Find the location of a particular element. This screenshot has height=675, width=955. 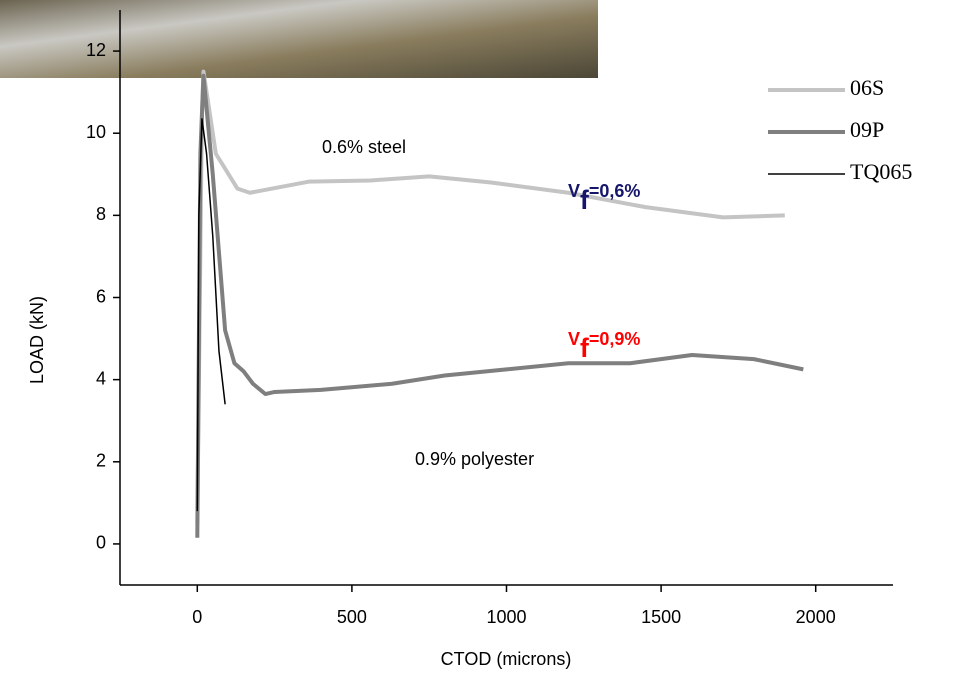

photo is located at coordinates (299, 39).